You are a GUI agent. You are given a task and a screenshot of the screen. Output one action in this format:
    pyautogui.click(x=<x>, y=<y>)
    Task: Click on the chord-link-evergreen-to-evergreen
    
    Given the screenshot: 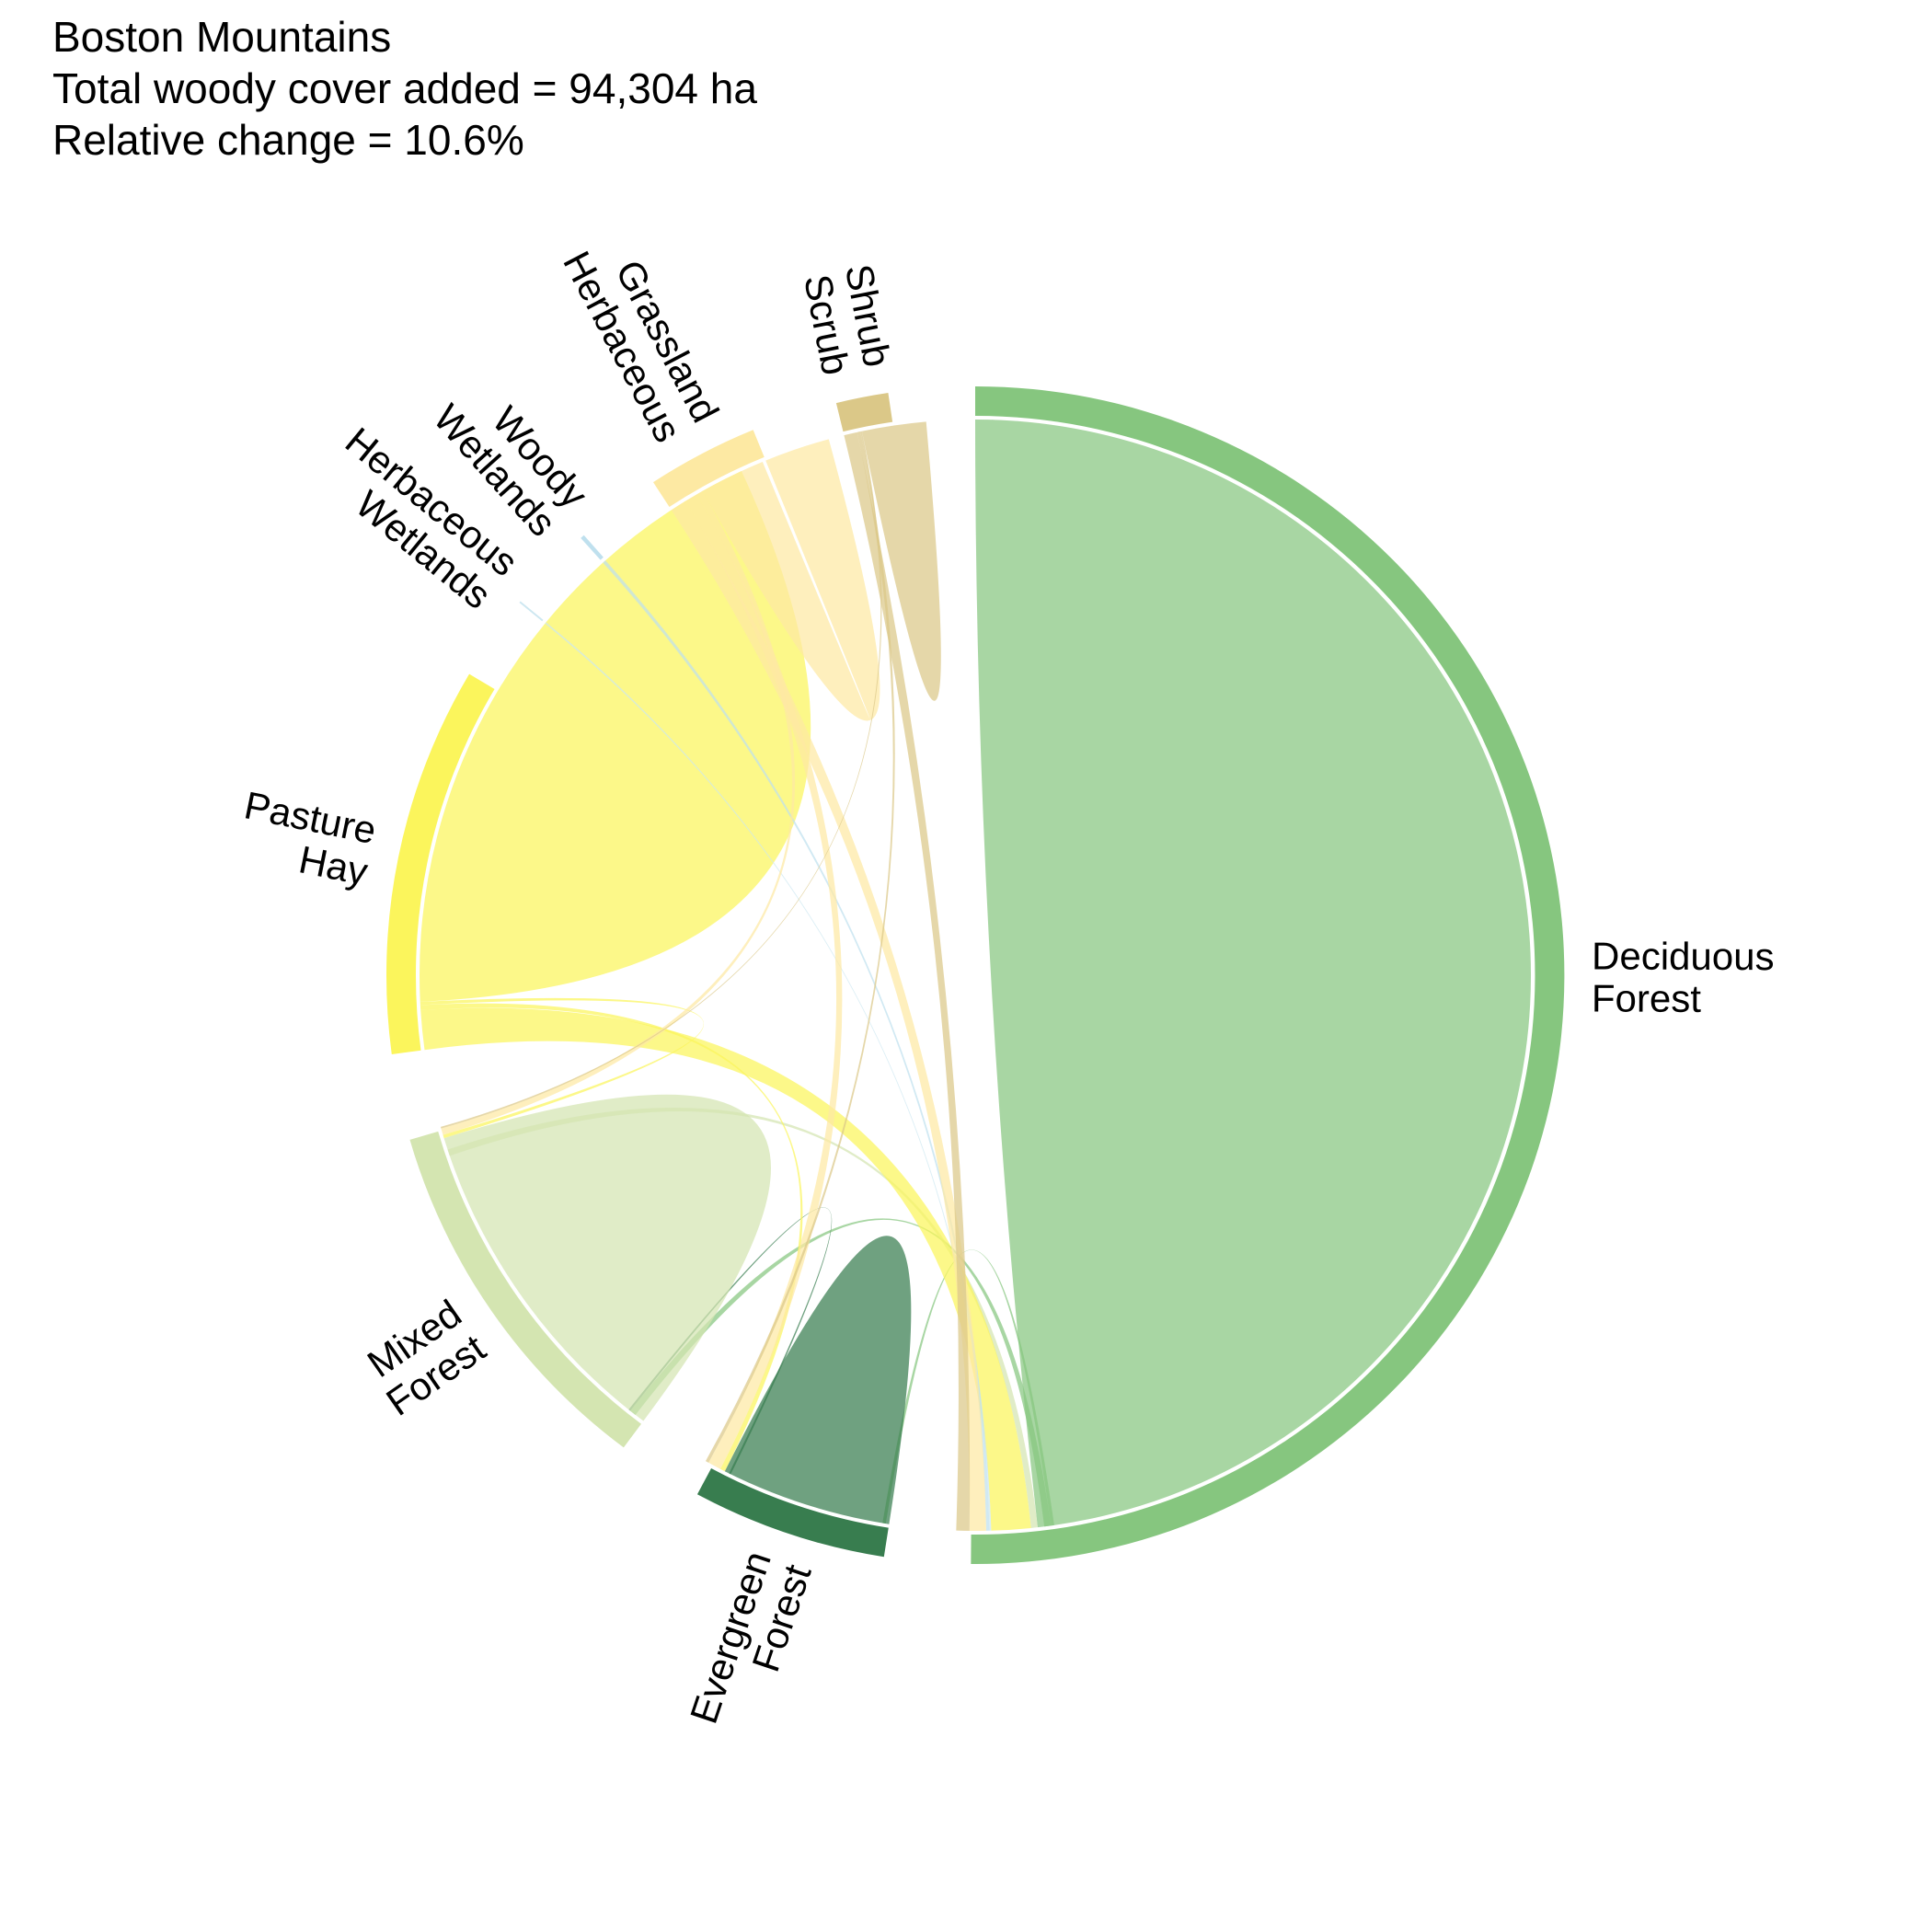 What is the action you would take?
    pyautogui.click(x=818, y=1380)
    